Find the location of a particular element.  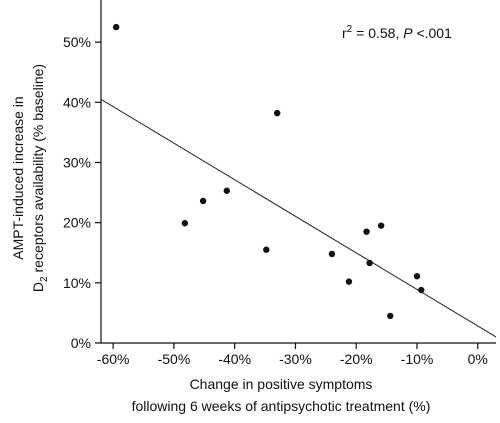

x-axis-ticks: -60% -50% -40% -30% -20% -10% 0% is located at coordinates (292, 355).